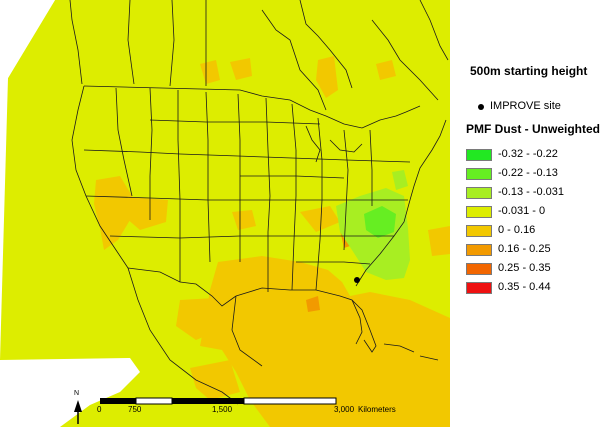 The height and width of the screenshot is (427, 608). What do you see at coordinates (481, 107) in the screenshot?
I see `site-legend-dot` at bounding box center [481, 107].